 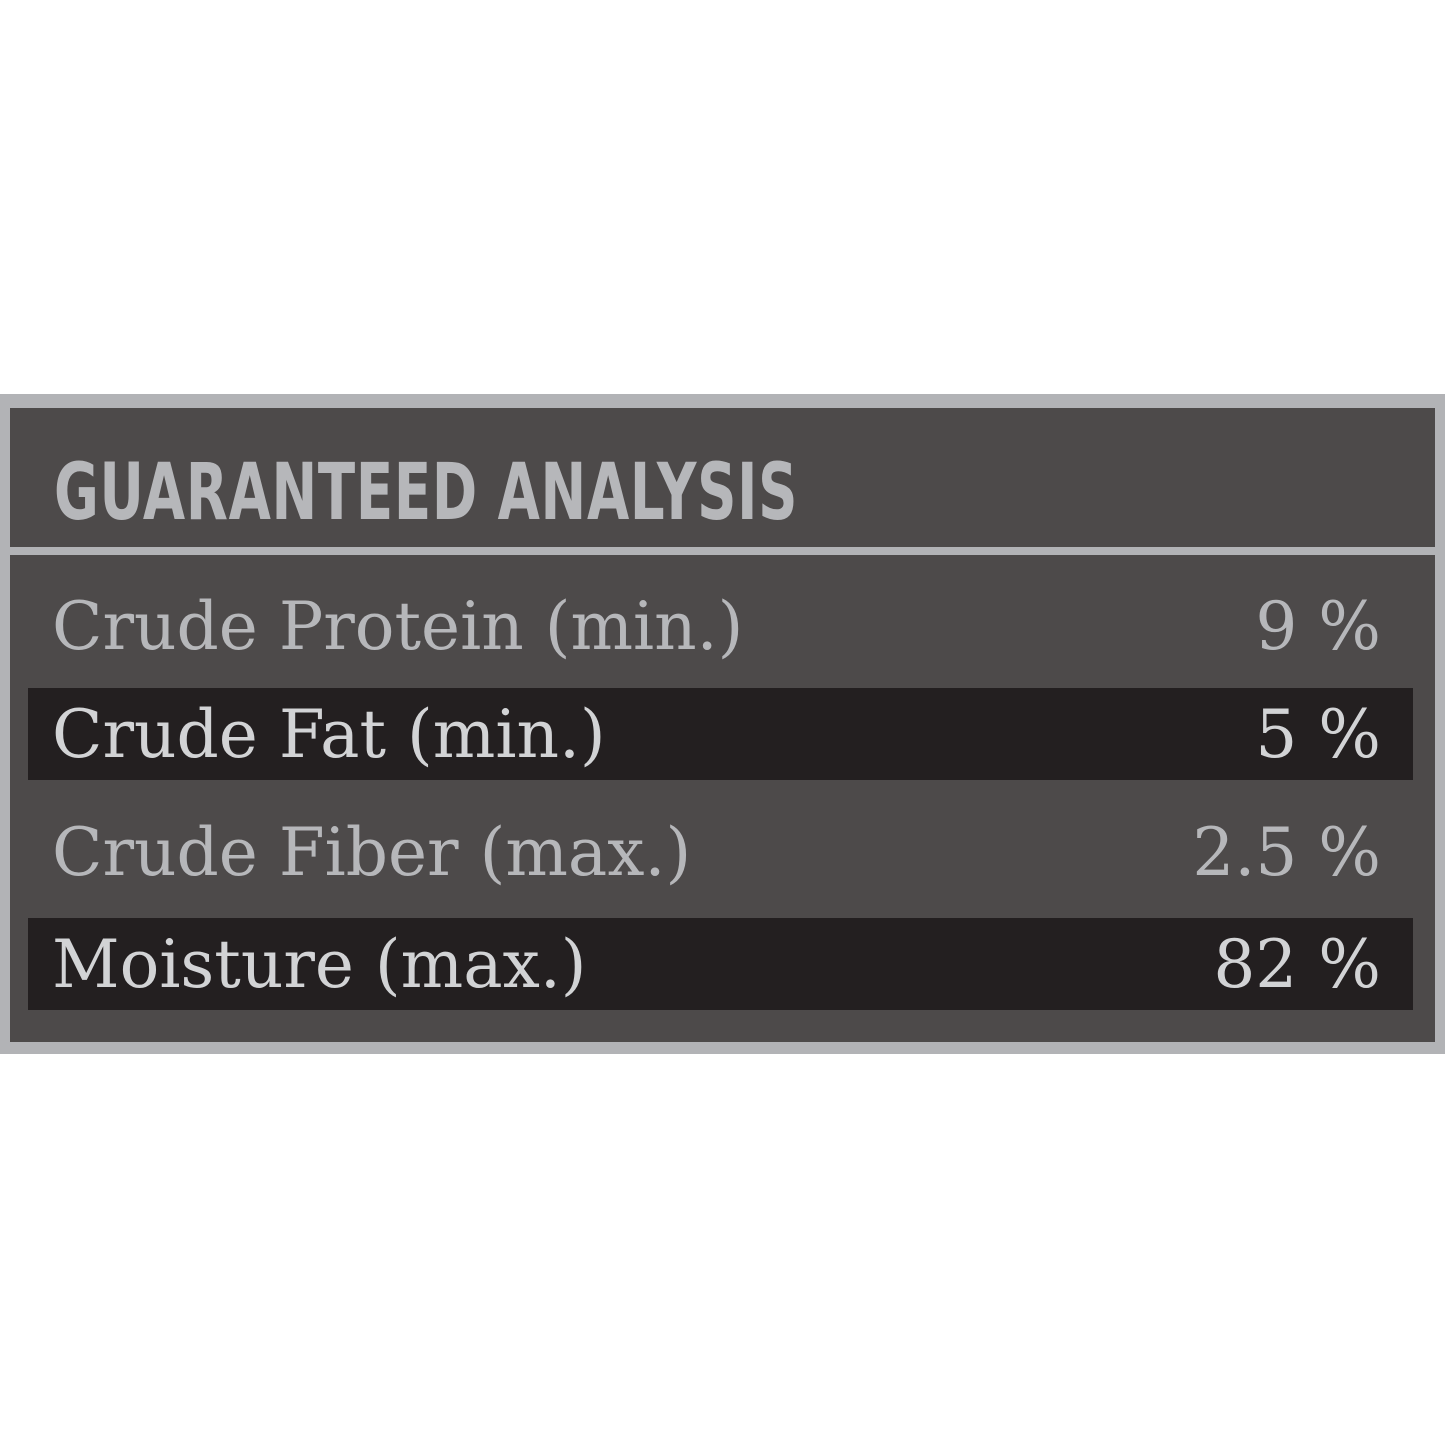 I want to click on analysis-row-moisture: Moisture (max.) 82 %, so click(x=720, y=964).